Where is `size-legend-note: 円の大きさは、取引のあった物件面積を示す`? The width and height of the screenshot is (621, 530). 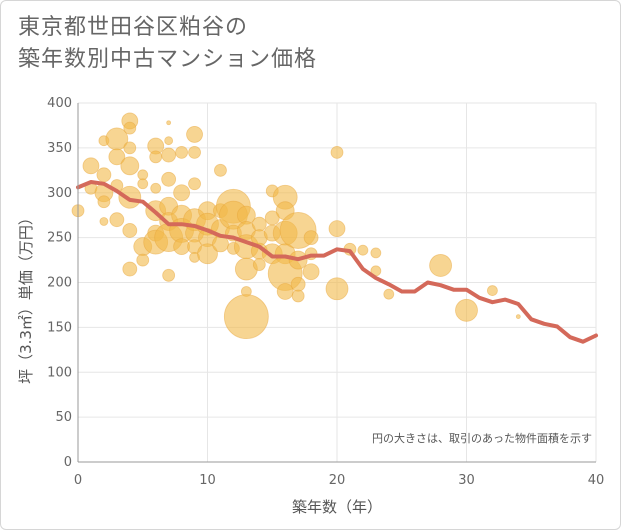
size-legend-note: 円の大きさは、取引のあった物件面積を示す is located at coordinates (482, 438).